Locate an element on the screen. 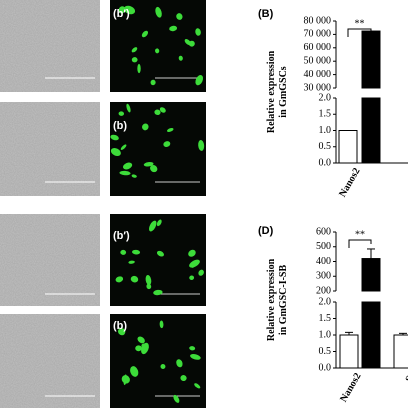 This screenshot has height=408, width=408. y-tick-label: 50 000 is located at coordinates (318, 60).